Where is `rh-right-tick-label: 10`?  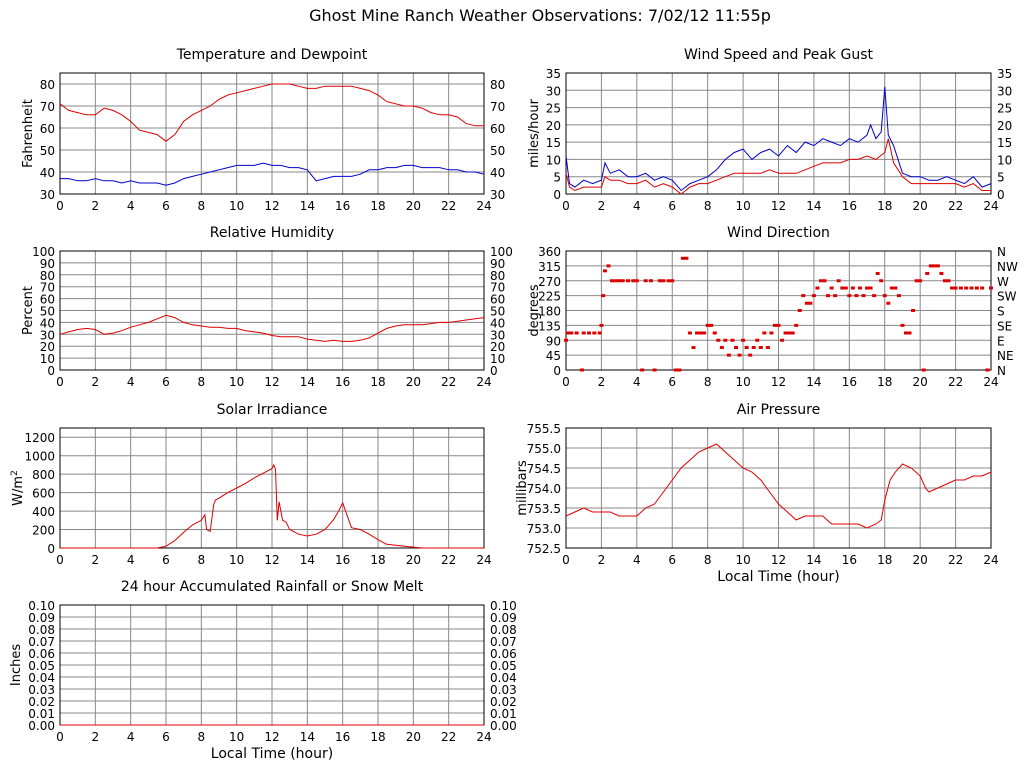
rh-right-tick-label: 10 is located at coordinates (497, 359).